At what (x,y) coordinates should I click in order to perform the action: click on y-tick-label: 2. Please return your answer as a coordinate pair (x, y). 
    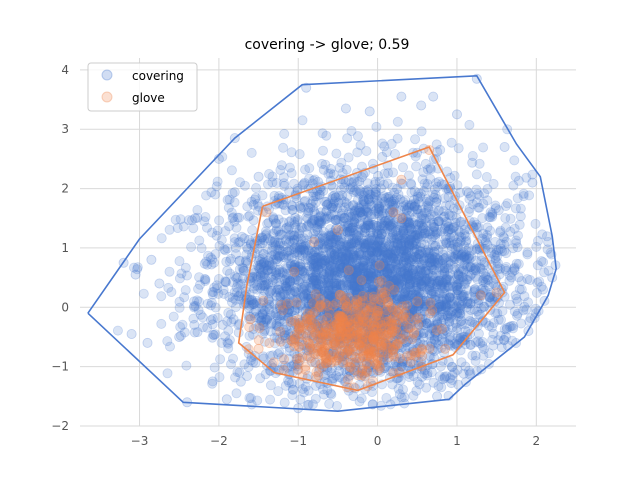
    Looking at the image, I should click on (65, 189).